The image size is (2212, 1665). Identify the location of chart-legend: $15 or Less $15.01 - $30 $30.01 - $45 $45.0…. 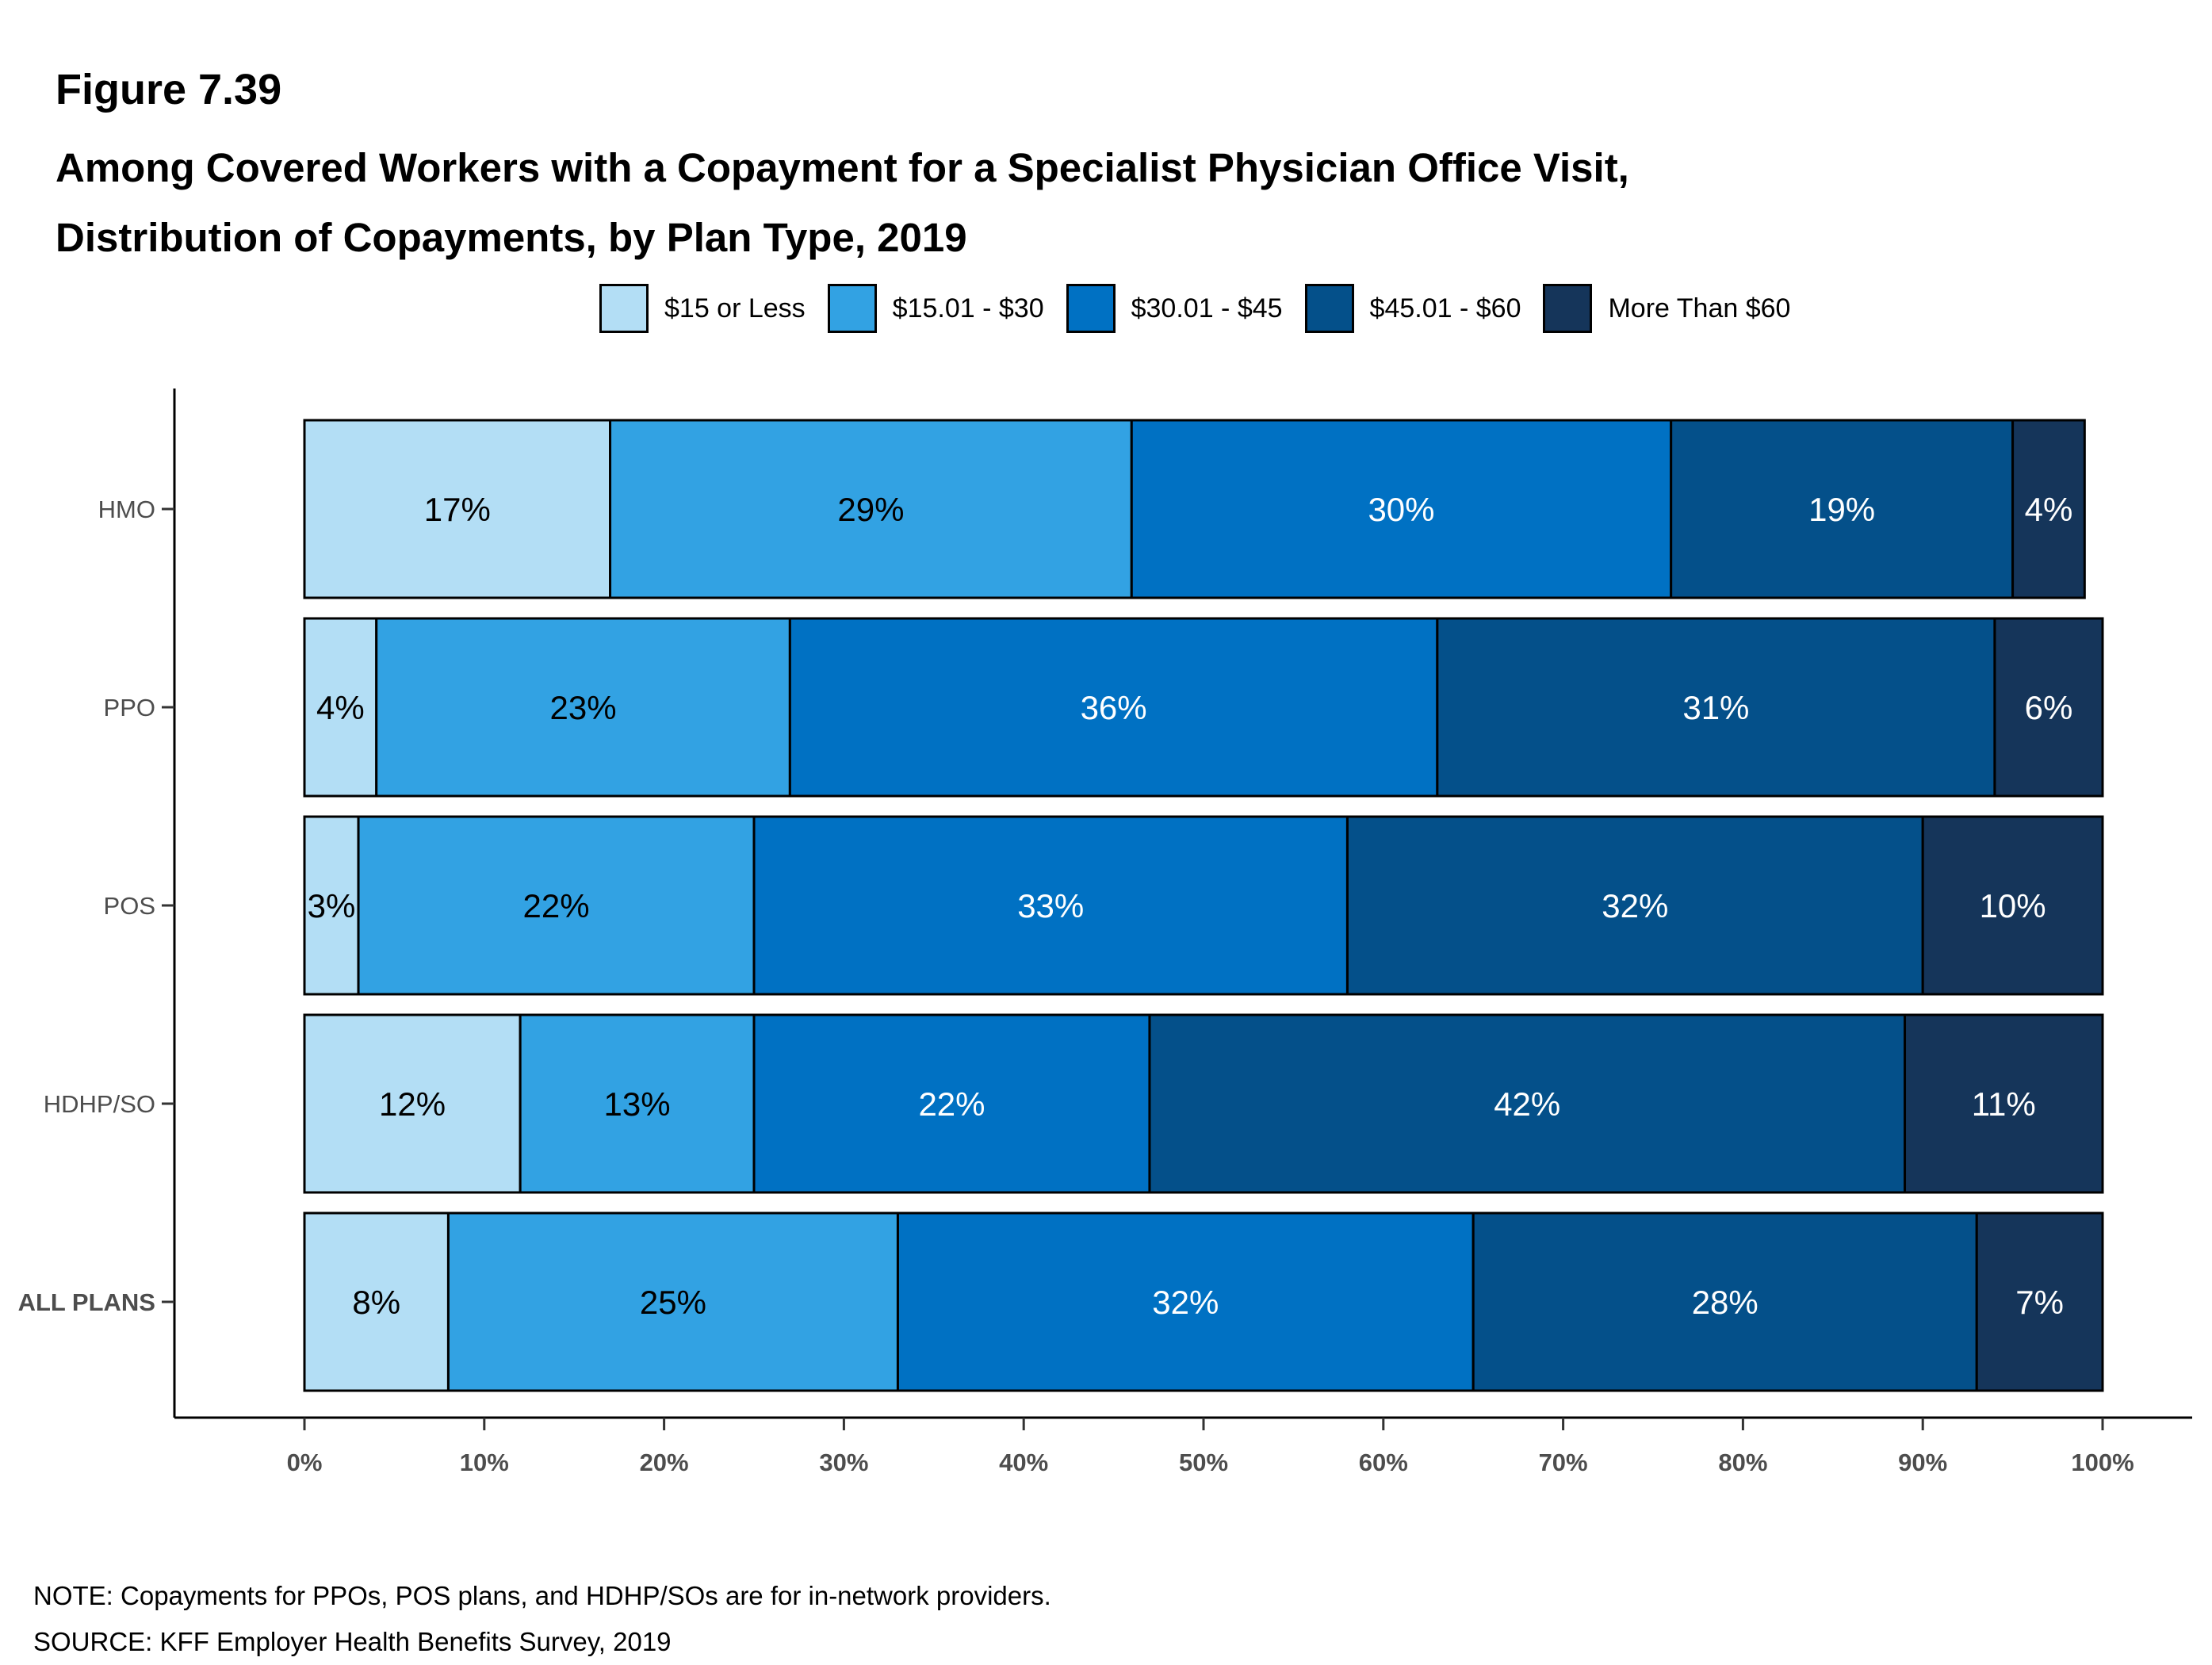
(1205, 308).